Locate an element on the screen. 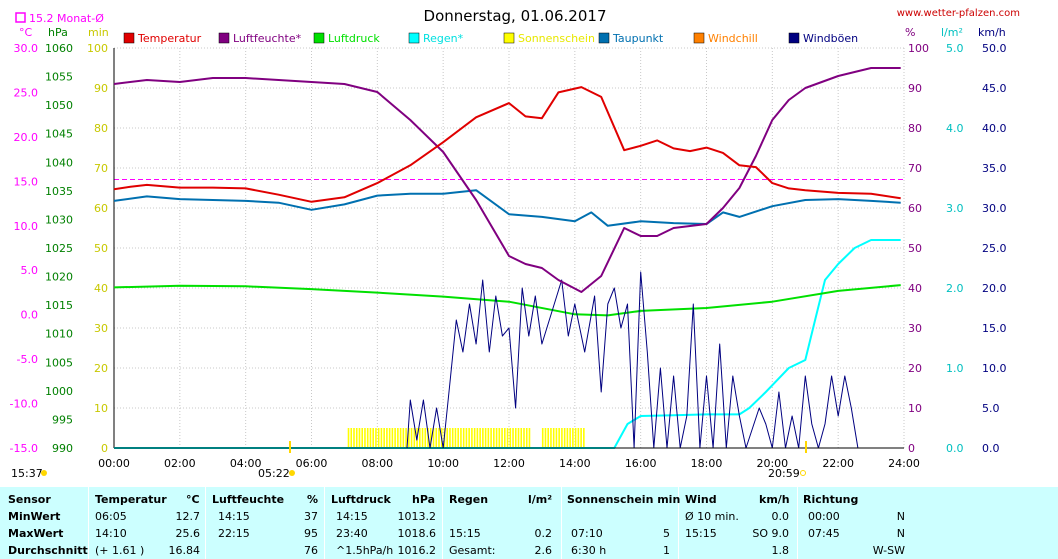 The width and height of the screenshot is (1058, 559). stat-d-time: 00:00 is located at coordinates (824, 516).